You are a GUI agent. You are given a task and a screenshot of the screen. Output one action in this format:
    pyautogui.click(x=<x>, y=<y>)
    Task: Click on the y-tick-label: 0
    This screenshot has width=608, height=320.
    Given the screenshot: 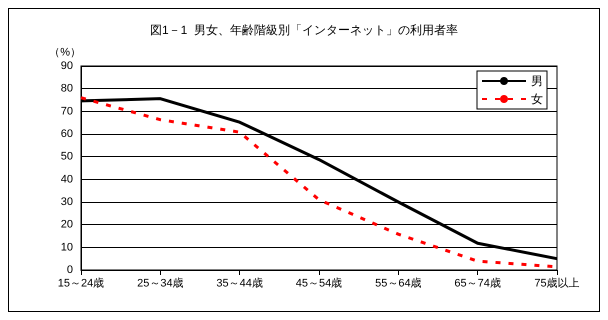 What is the action you would take?
    pyautogui.click(x=69, y=270)
    